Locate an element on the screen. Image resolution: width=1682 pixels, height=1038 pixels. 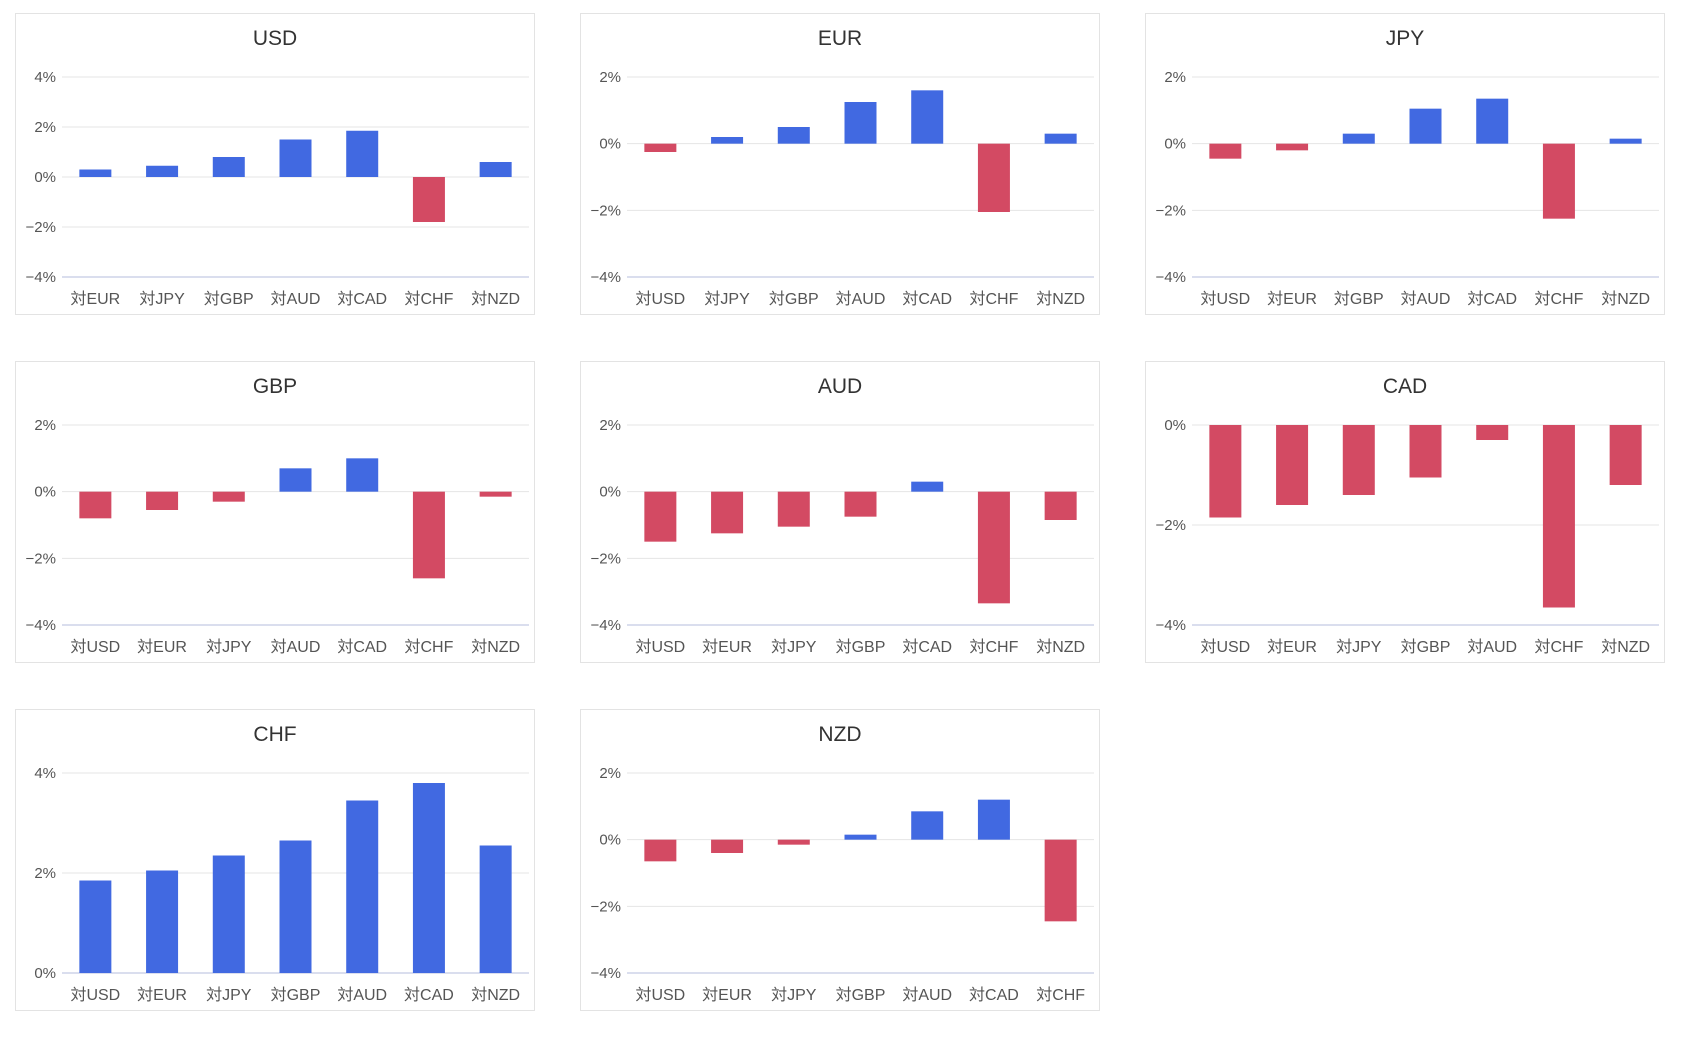
chart-panel-chf: CHF 4% 2% 0% 対USD 対EUR 対JPY 対GBP 対AUD 対CAD 対NZD is located at coordinates (275, 860).